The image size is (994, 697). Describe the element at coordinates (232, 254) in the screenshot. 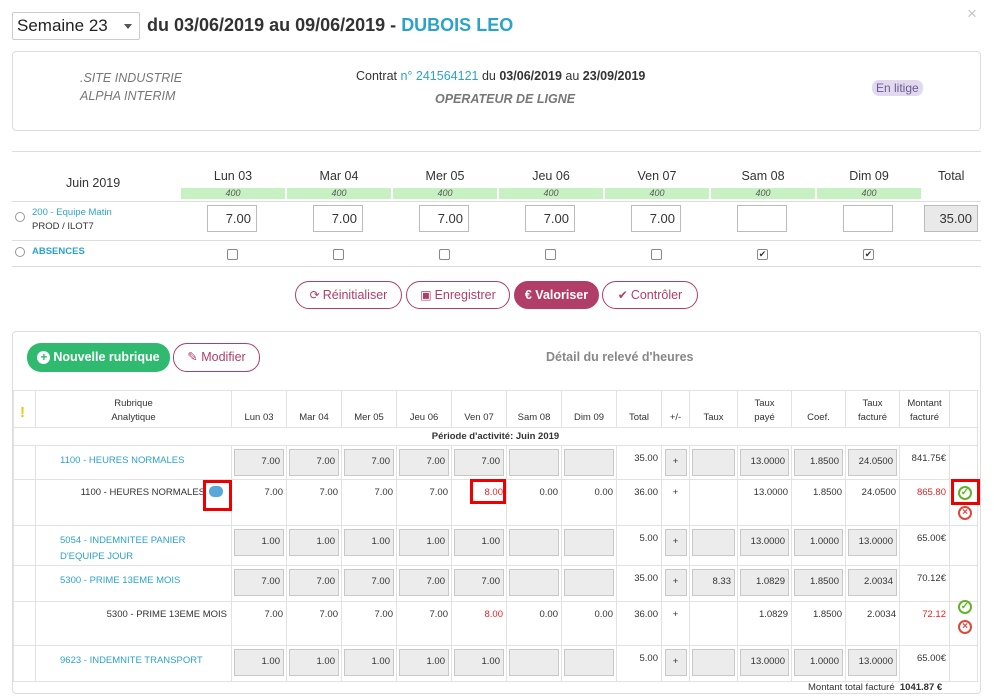

I see `absence-checkbox-mon` at that location.